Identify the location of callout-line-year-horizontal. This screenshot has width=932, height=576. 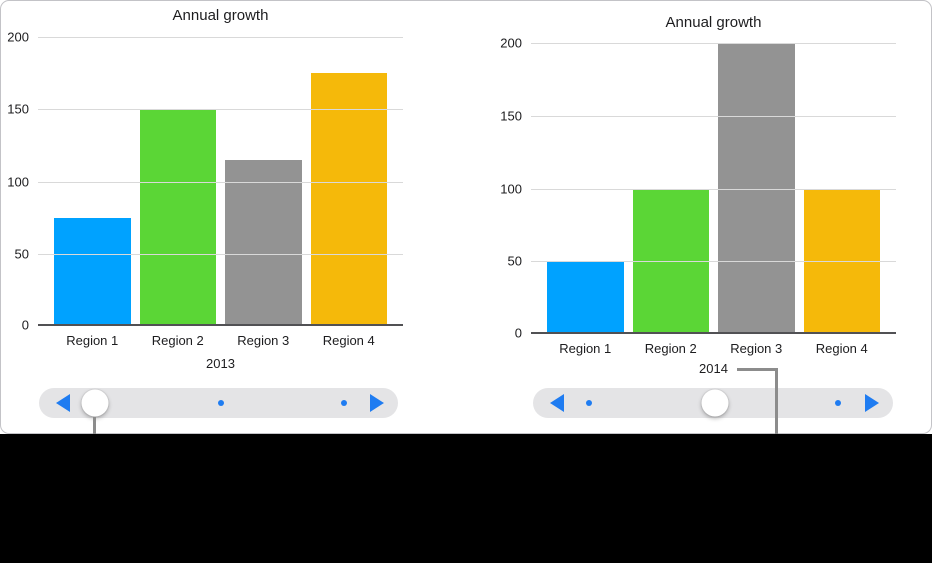
(757, 369).